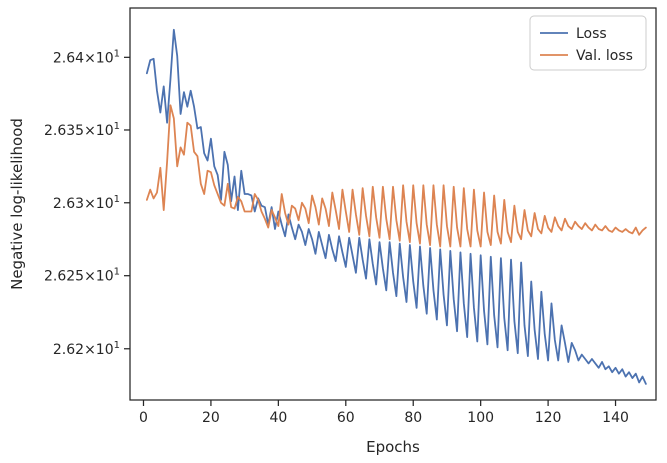 Image resolution: width=667 pixels, height=463 pixels. What do you see at coordinates (143, 418) in the screenshot?
I see `x-tick-label: 0` at bounding box center [143, 418].